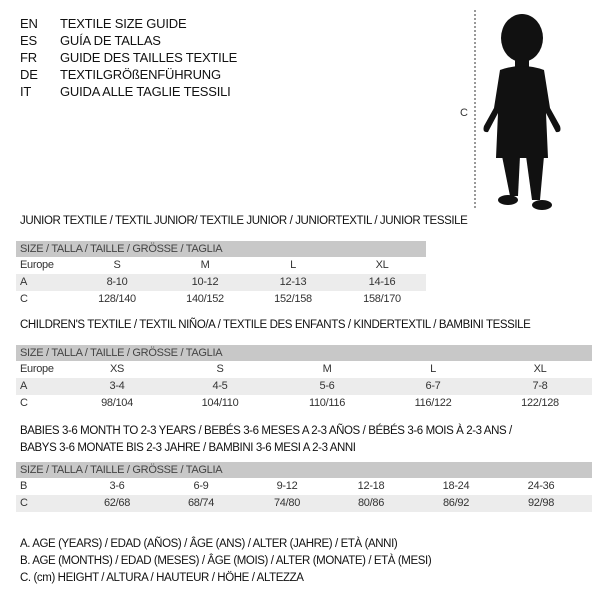 This screenshot has width=600, height=600. Describe the element at coordinates (117, 282) in the screenshot. I see `table-cell: 8-10` at that location.